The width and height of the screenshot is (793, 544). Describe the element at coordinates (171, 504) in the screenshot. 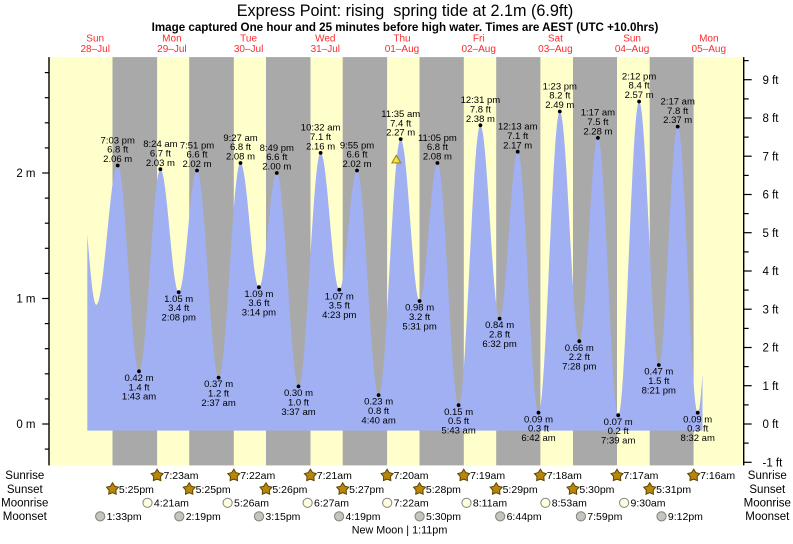

I see `svg-text: 4:21am` at that location.